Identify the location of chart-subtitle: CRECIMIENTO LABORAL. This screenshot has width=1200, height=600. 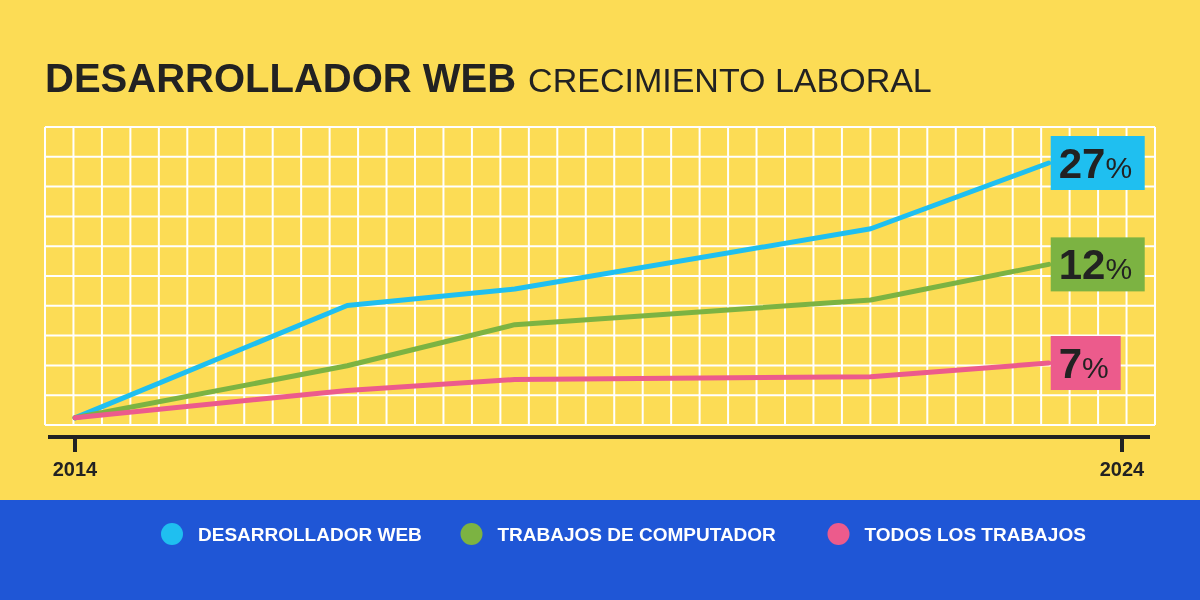
(730, 80).